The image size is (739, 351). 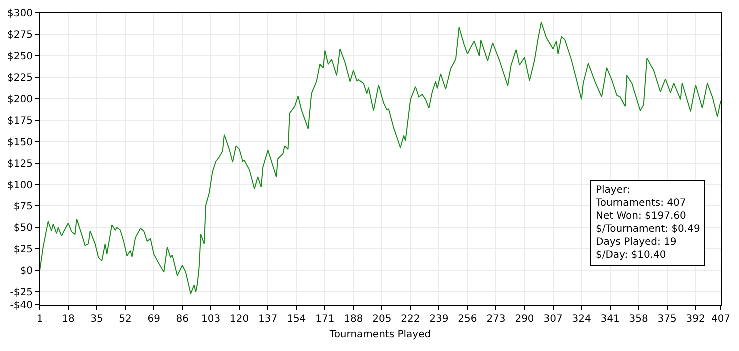 I want to click on x-tick-label: 86, so click(x=182, y=319).